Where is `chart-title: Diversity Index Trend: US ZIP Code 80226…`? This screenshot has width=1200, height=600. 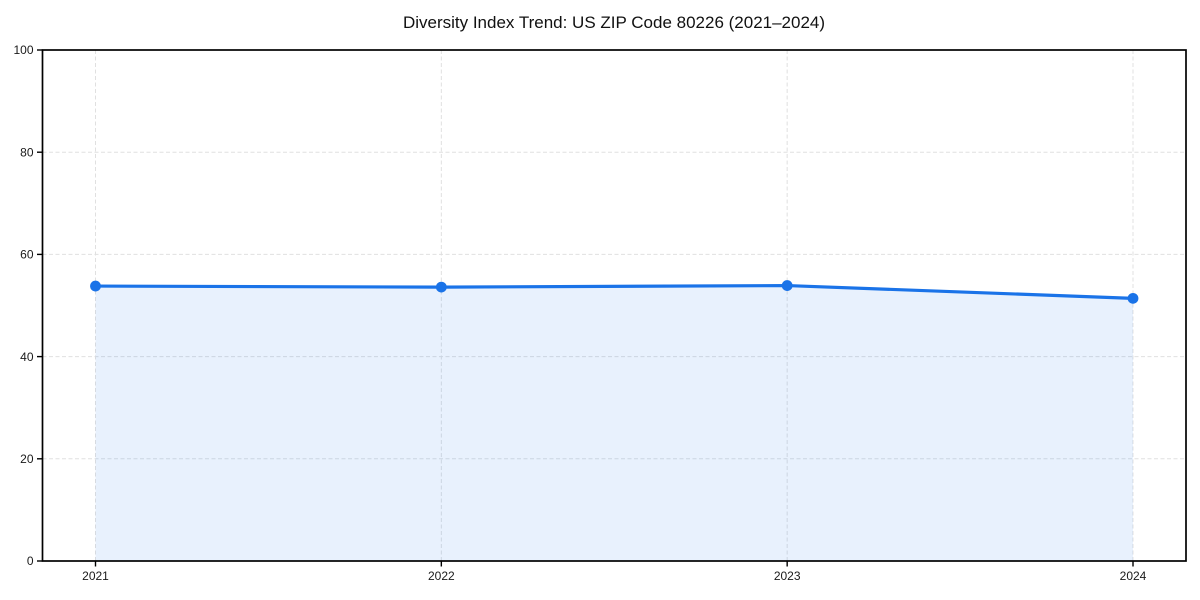
chart-title: Diversity Index Trend: US ZIP Code 80226… is located at coordinates (614, 22).